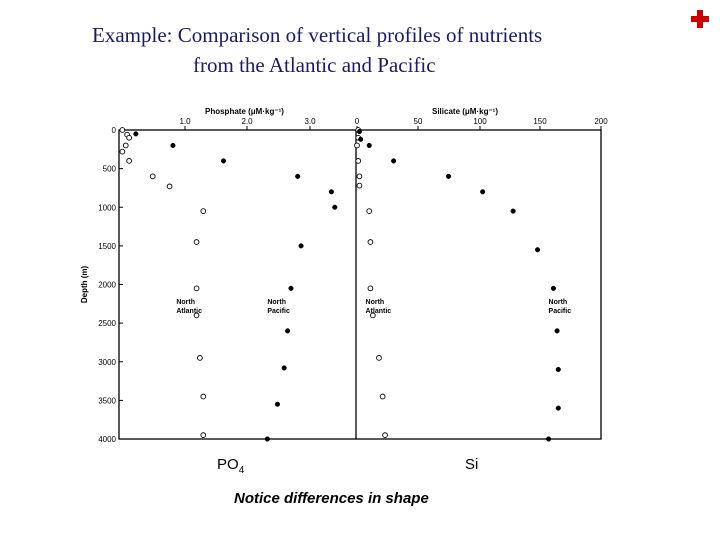 The image size is (720, 540). What do you see at coordinates (278, 311) in the screenshot?
I see `phosphate-annotation-pacific: Pacific` at bounding box center [278, 311].